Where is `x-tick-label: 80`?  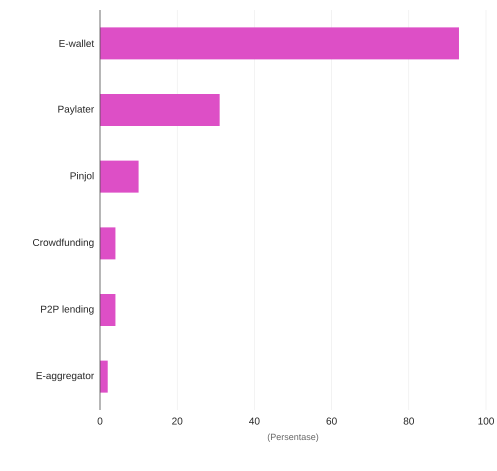 x-tick-label: 80 is located at coordinates (409, 421).